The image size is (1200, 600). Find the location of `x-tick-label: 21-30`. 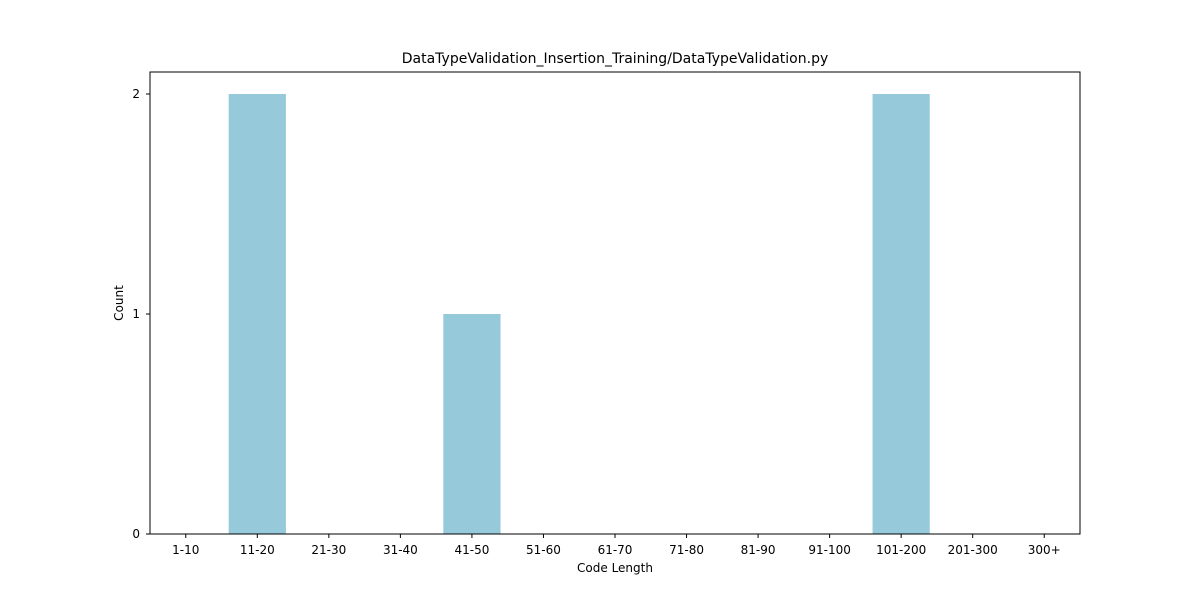

x-tick-label: 21-30 is located at coordinates (328, 550).